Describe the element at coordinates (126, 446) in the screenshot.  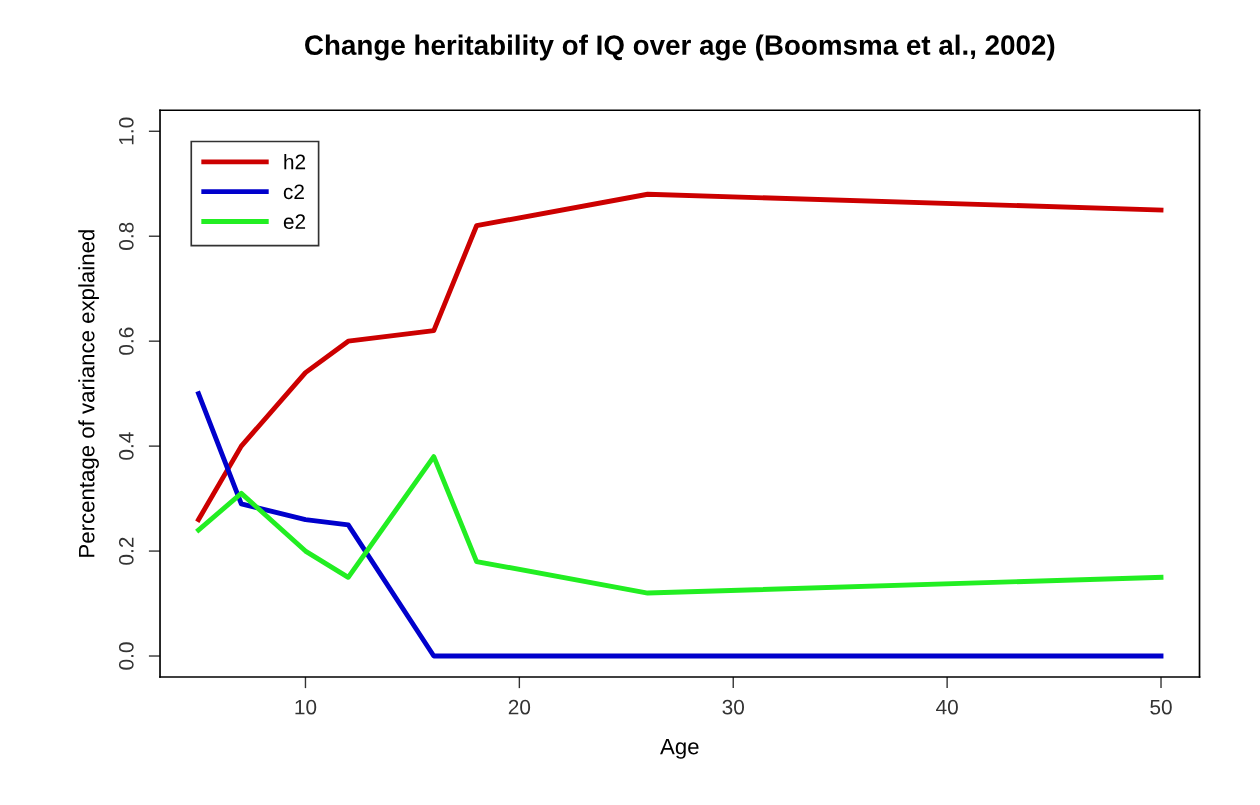
I see `y-tick-label: 0.4` at that location.